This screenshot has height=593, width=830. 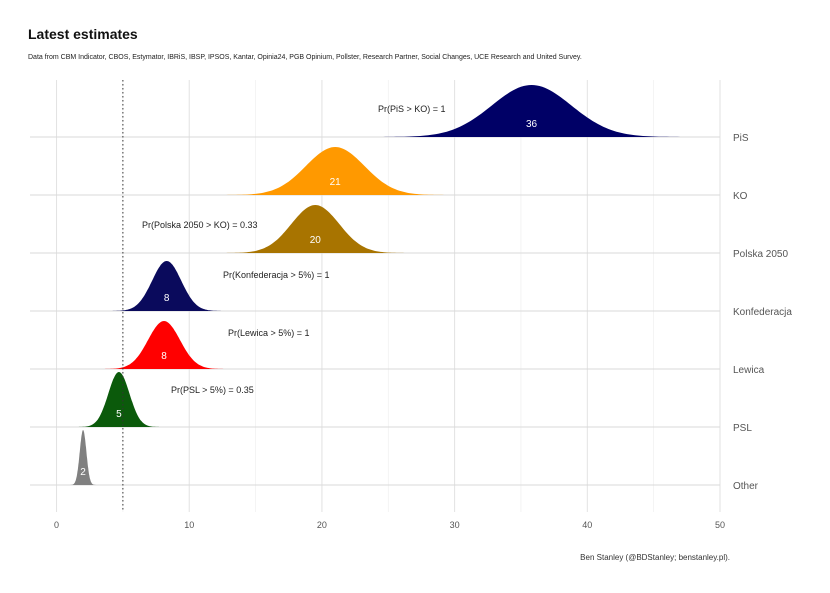 What do you see at coordinates (164, 345) in the screenshot?
I see `density-lewica` at bounding box center [164, 345].